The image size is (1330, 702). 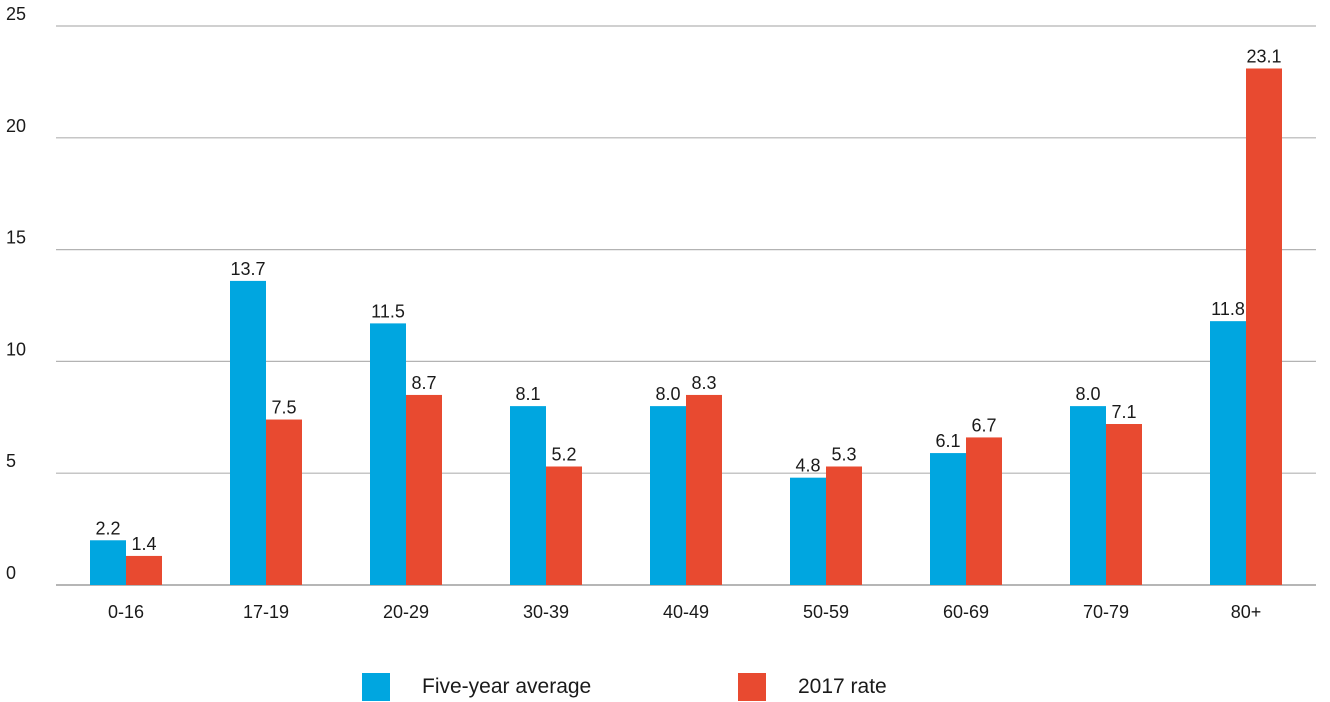 What do you see at coordinates (966, 612) in the screenshot?
I see `x-tick-label-60-69: 60-69` at bounding box center [966, 612].